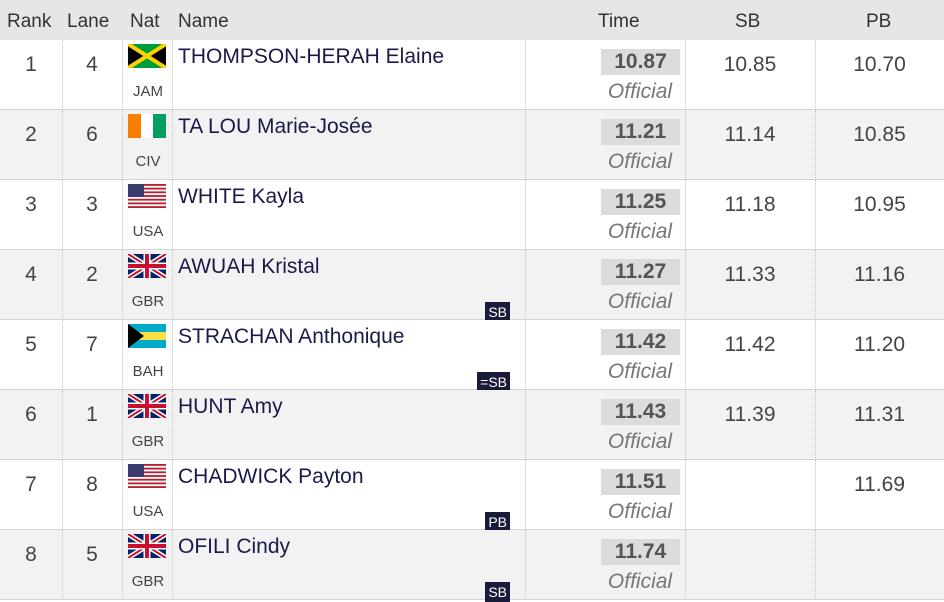 The width and height of the screenshot is (944, 602). What do you see at coordinates (879, 344) in the screenshot?
I see `personal-best: 11.20` at bounding box center [879, 344].